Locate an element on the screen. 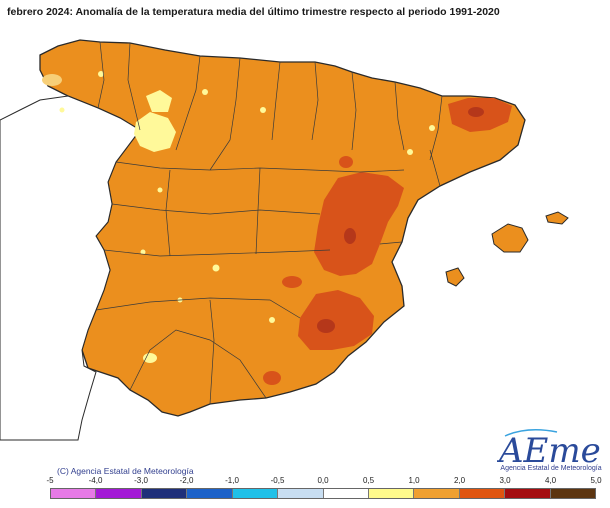 The image size is (610, 508). legend-tick-label: 2,0 is located at coordinates (459, 480).